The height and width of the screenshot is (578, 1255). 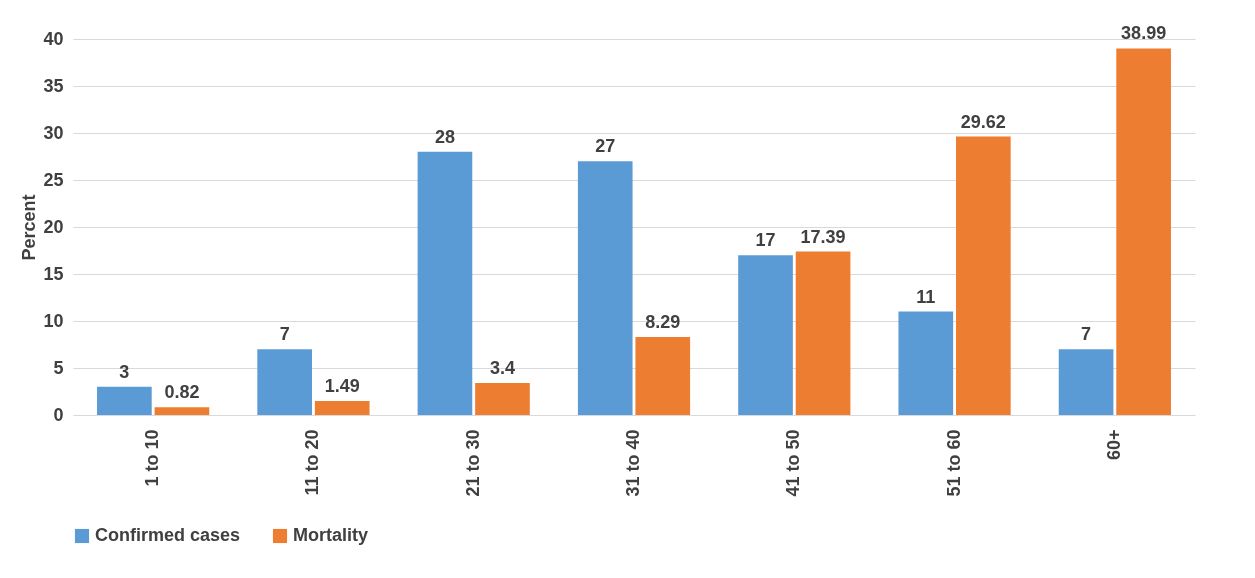 What do you see at coordinates (605, 146) in the screenshot?
I see `data-label: 27` at bounding box center [605, 146].